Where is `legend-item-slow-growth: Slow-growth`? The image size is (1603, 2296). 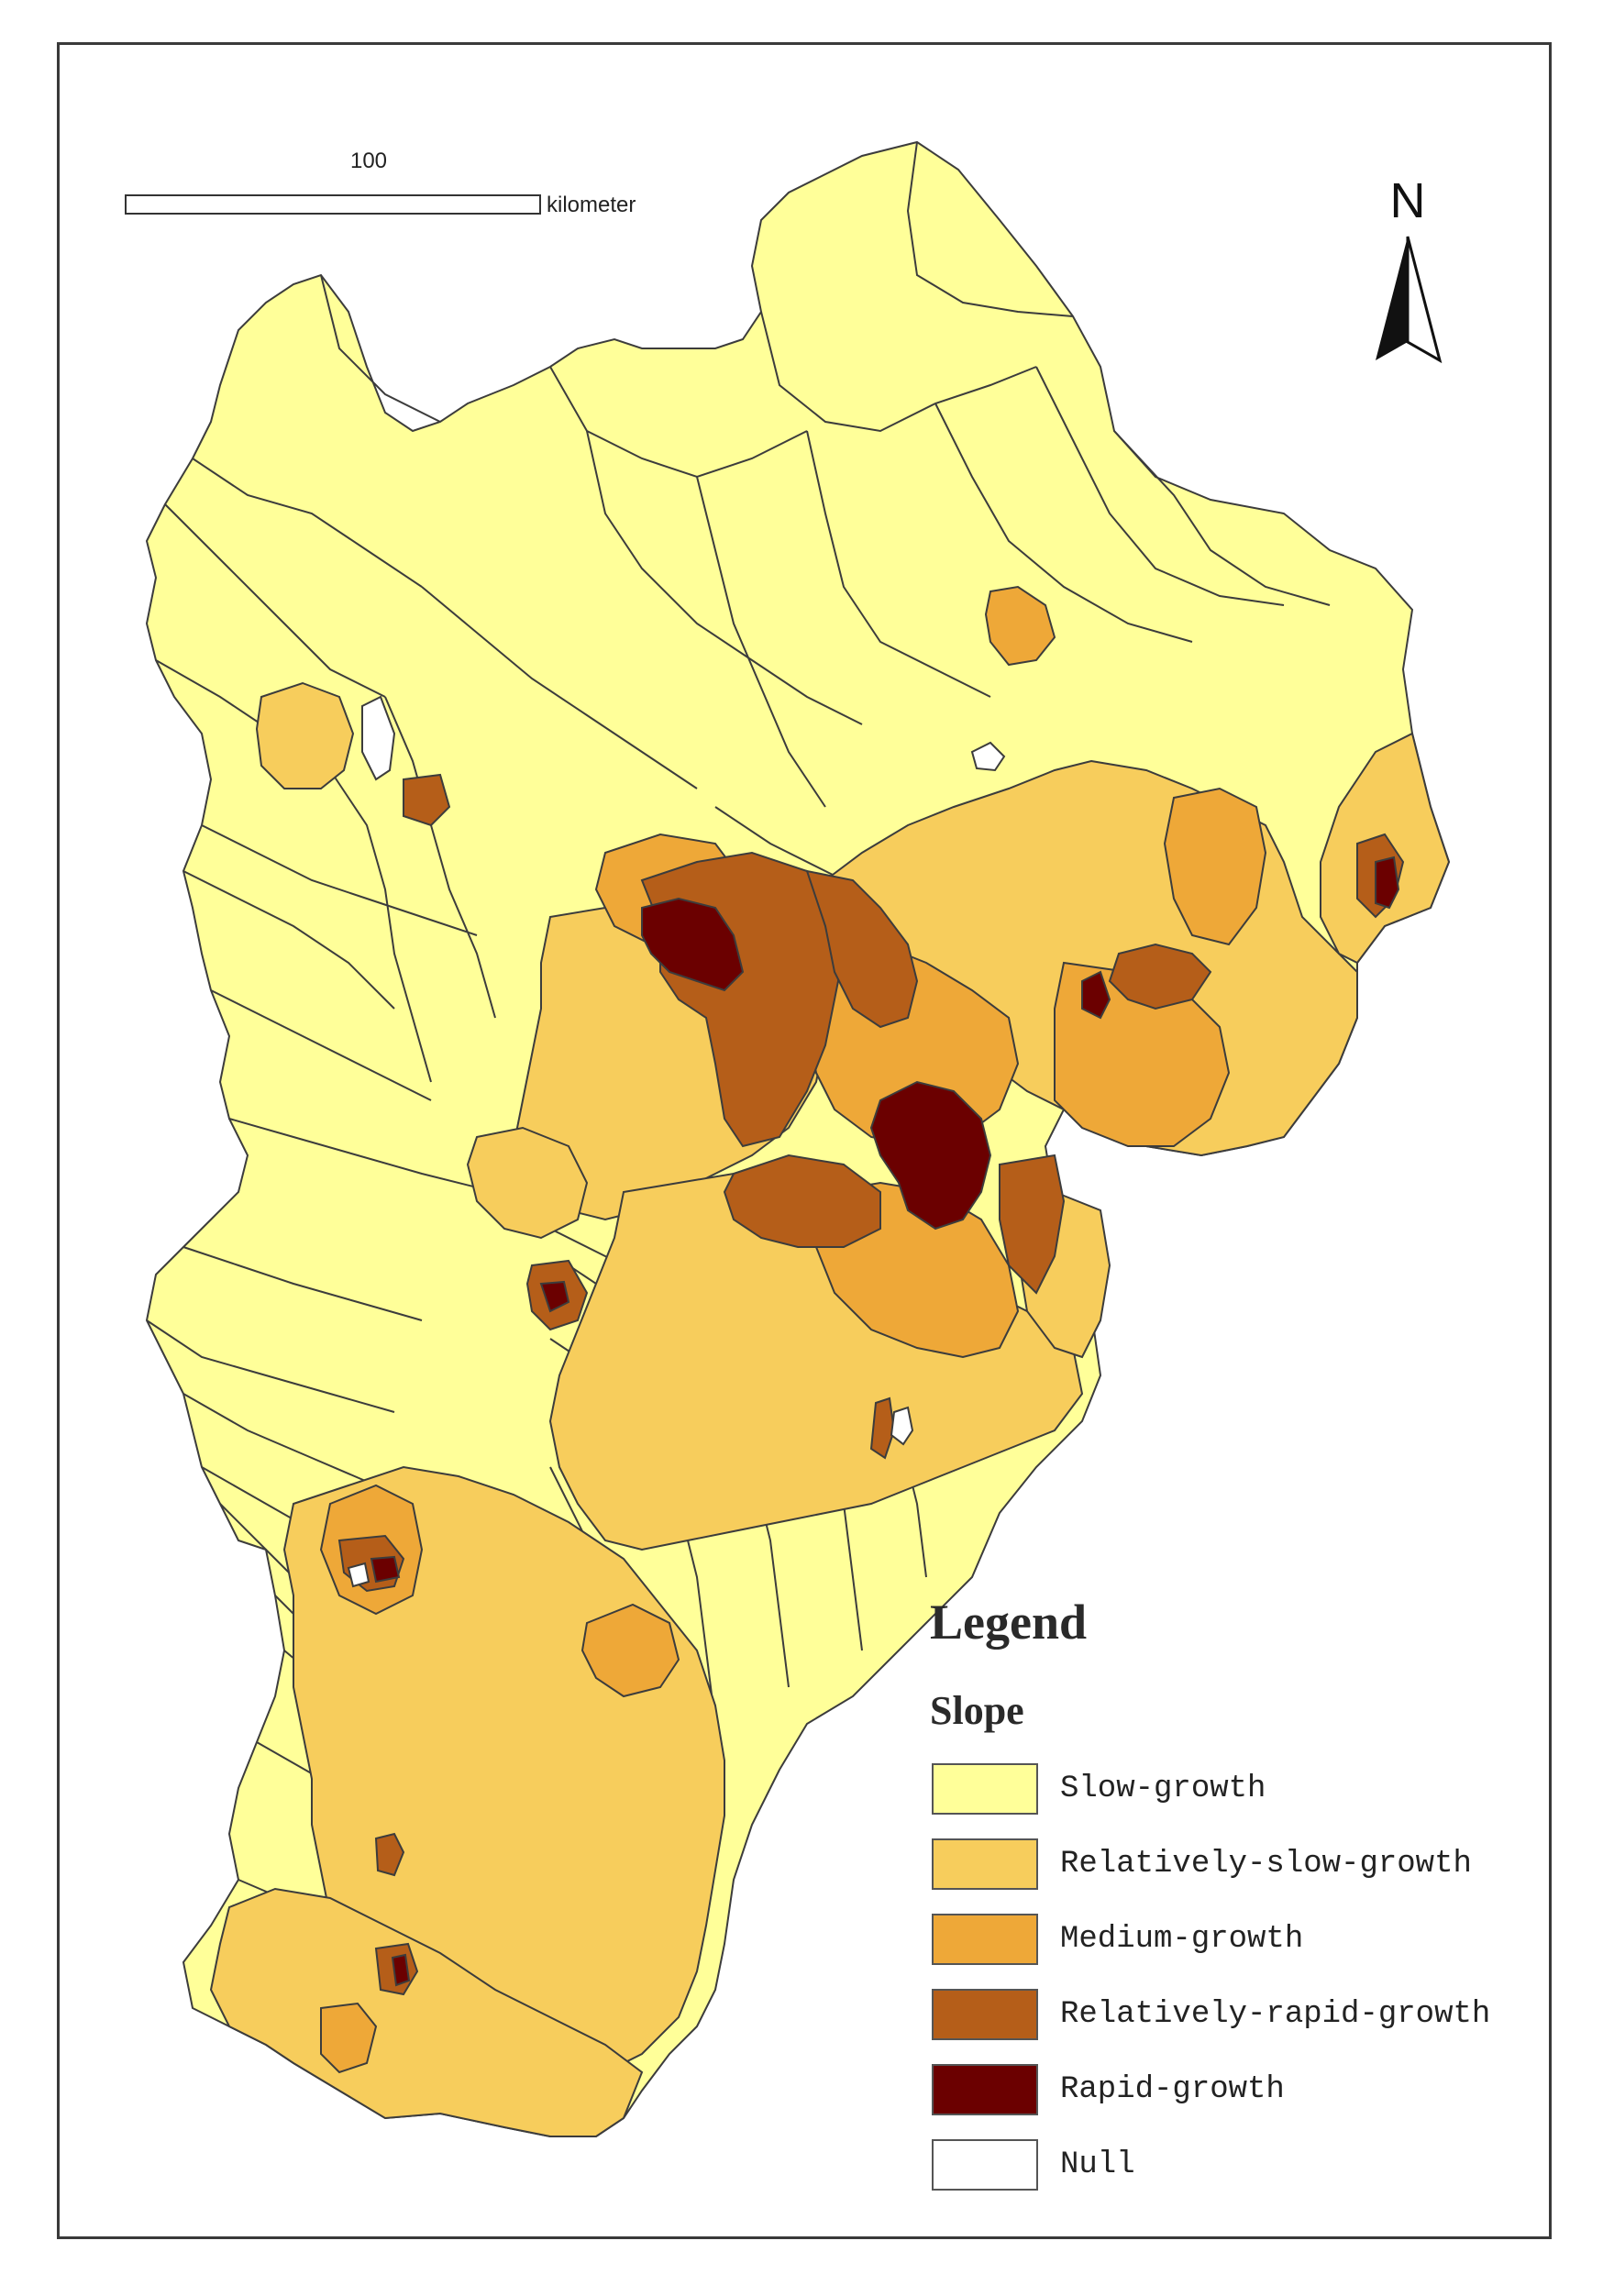 legend-item-slow-growth: Slow-growth is located at coordinates (1211, 1789).